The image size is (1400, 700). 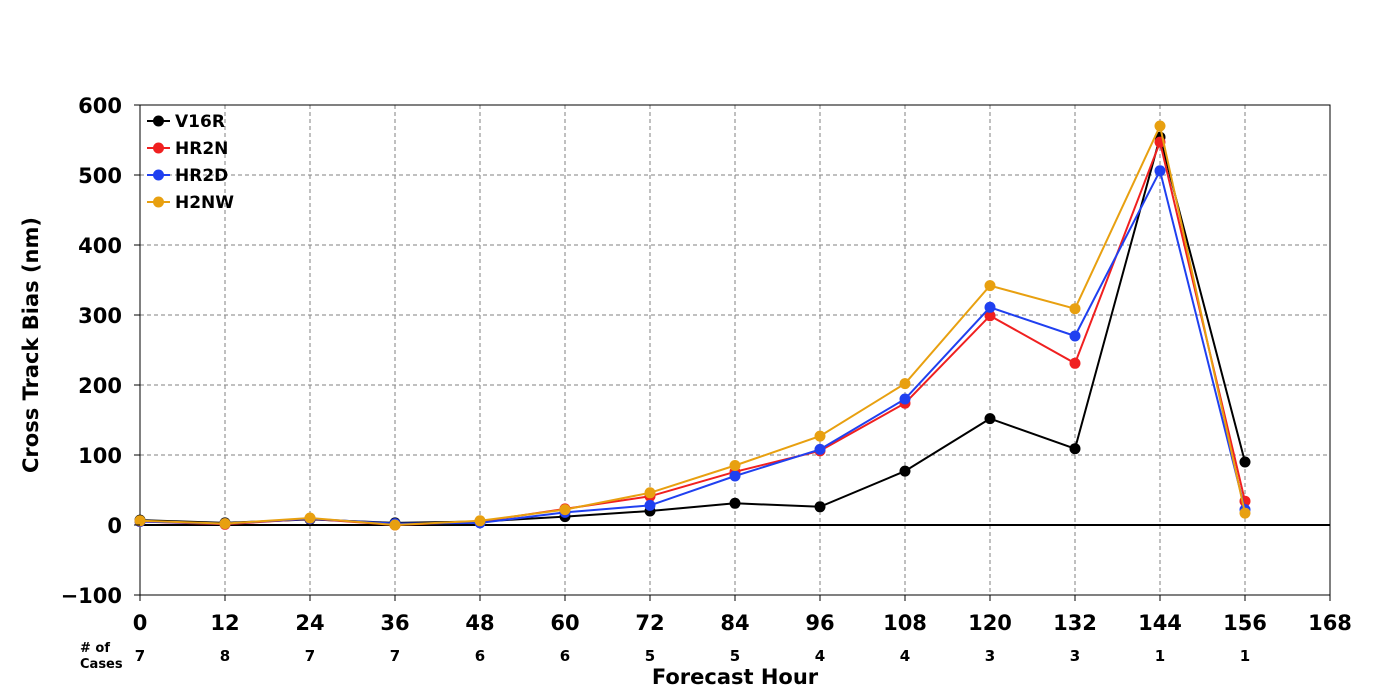 I want to click on x-tick-label: 36, so click(x=394, y=623).